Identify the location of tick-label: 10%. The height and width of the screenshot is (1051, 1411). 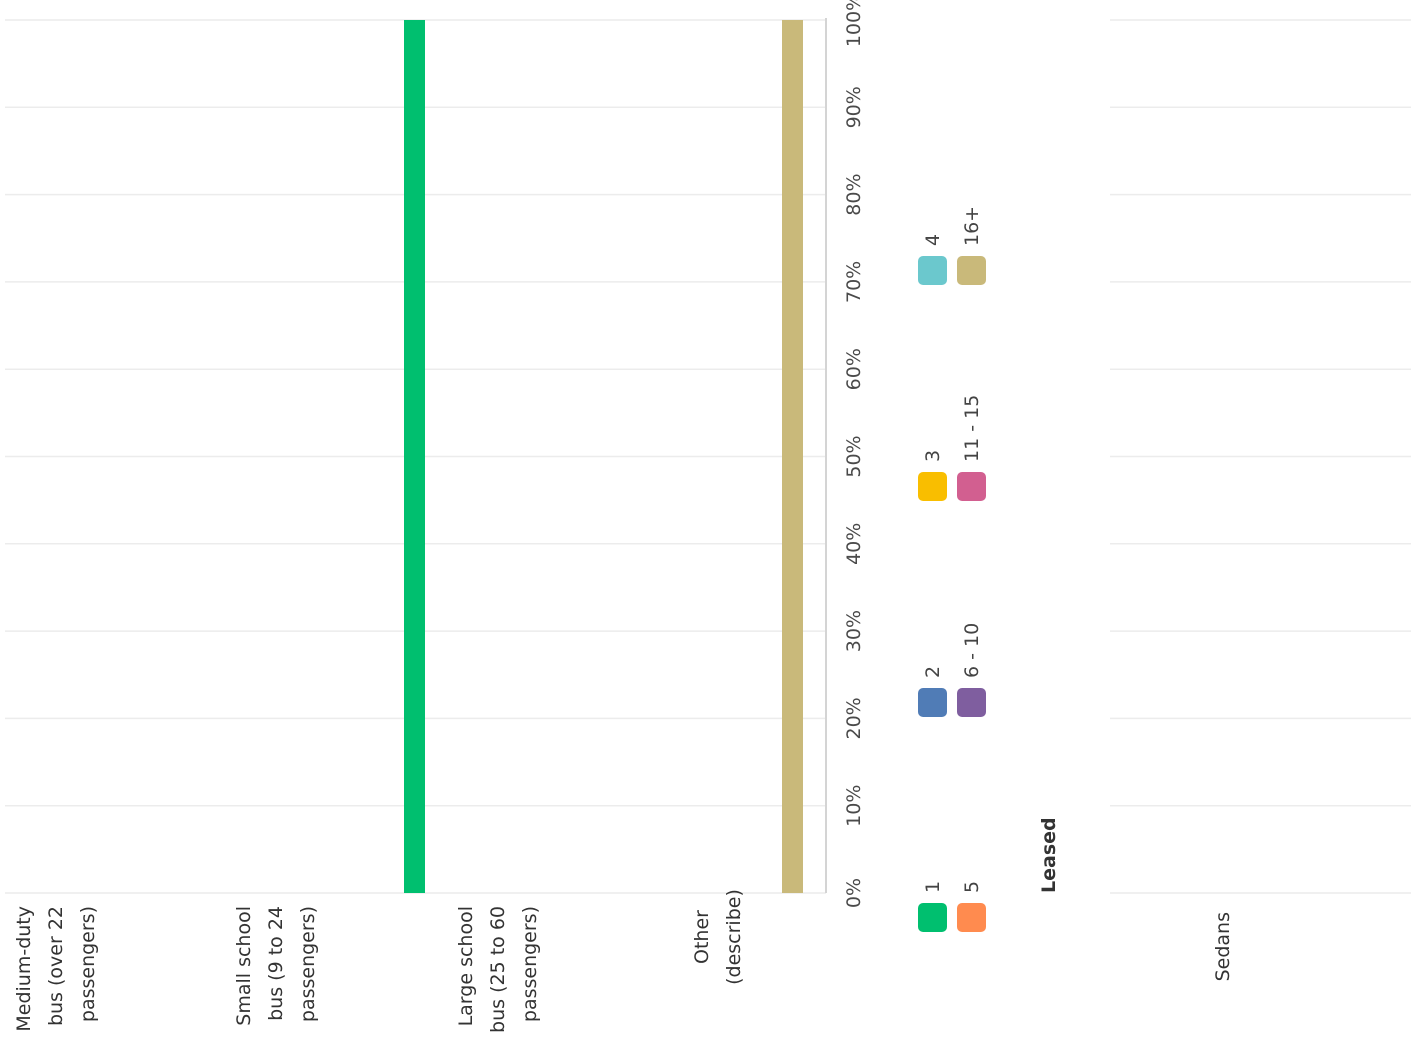
(854, 806).